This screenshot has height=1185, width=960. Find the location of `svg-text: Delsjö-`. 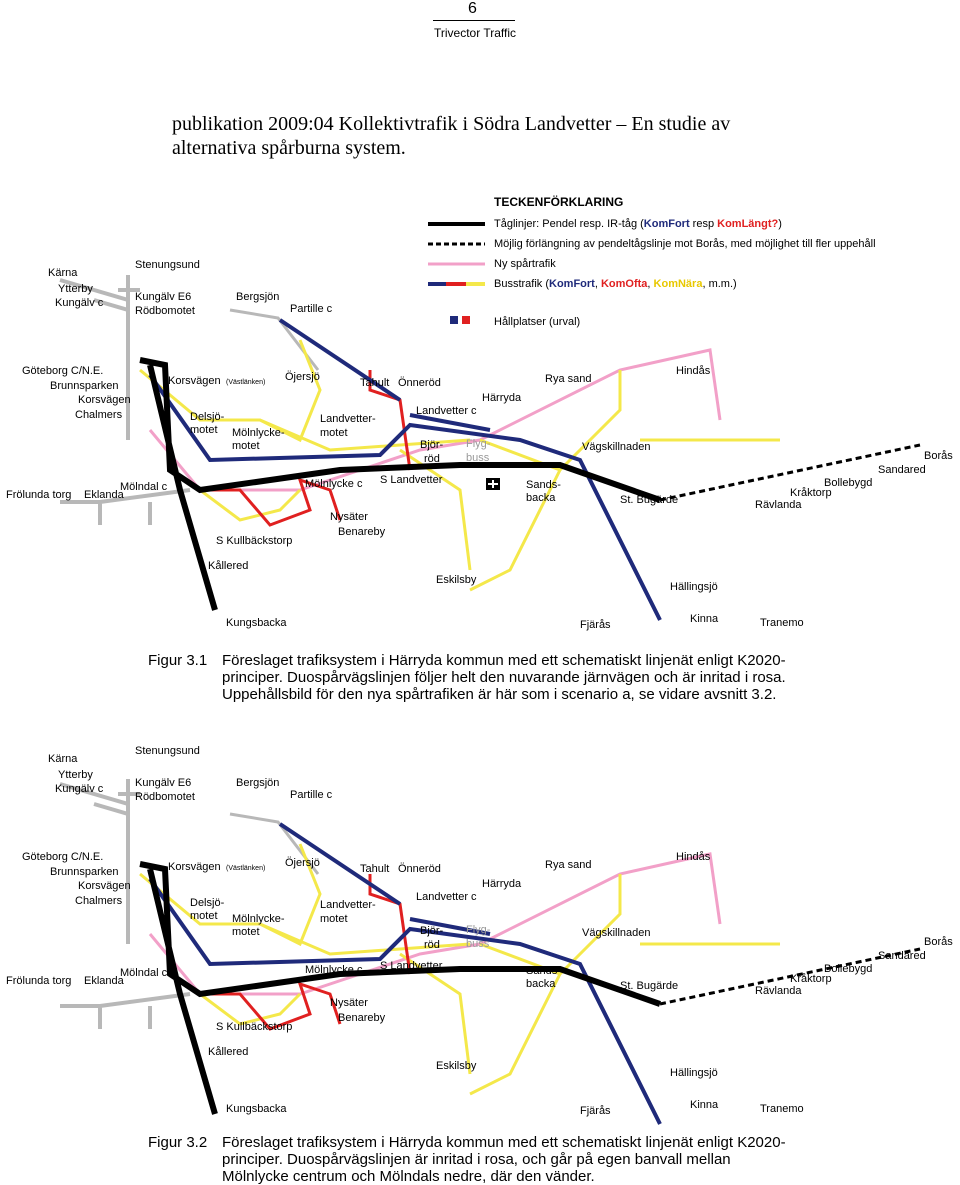

svg-text: Delsjö- is located at coordinates (207, 417).